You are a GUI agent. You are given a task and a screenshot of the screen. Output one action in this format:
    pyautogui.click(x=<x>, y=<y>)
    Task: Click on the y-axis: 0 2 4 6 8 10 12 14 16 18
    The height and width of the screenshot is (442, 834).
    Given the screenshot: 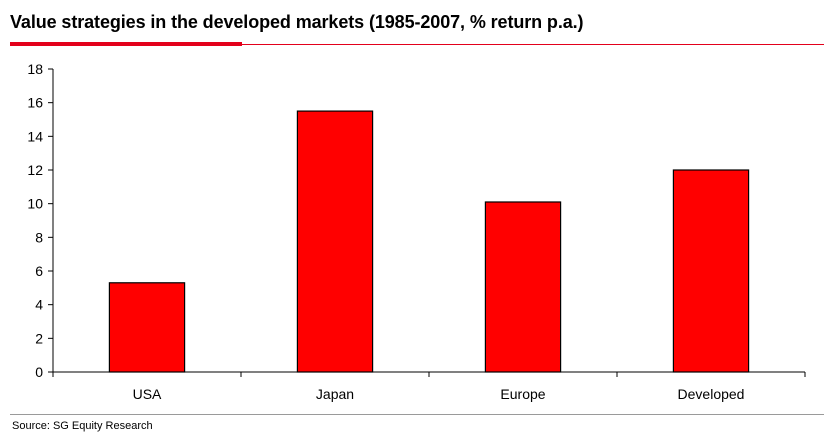 What is the action you would take?
    pyautogui.click(x=40, y=220)
    